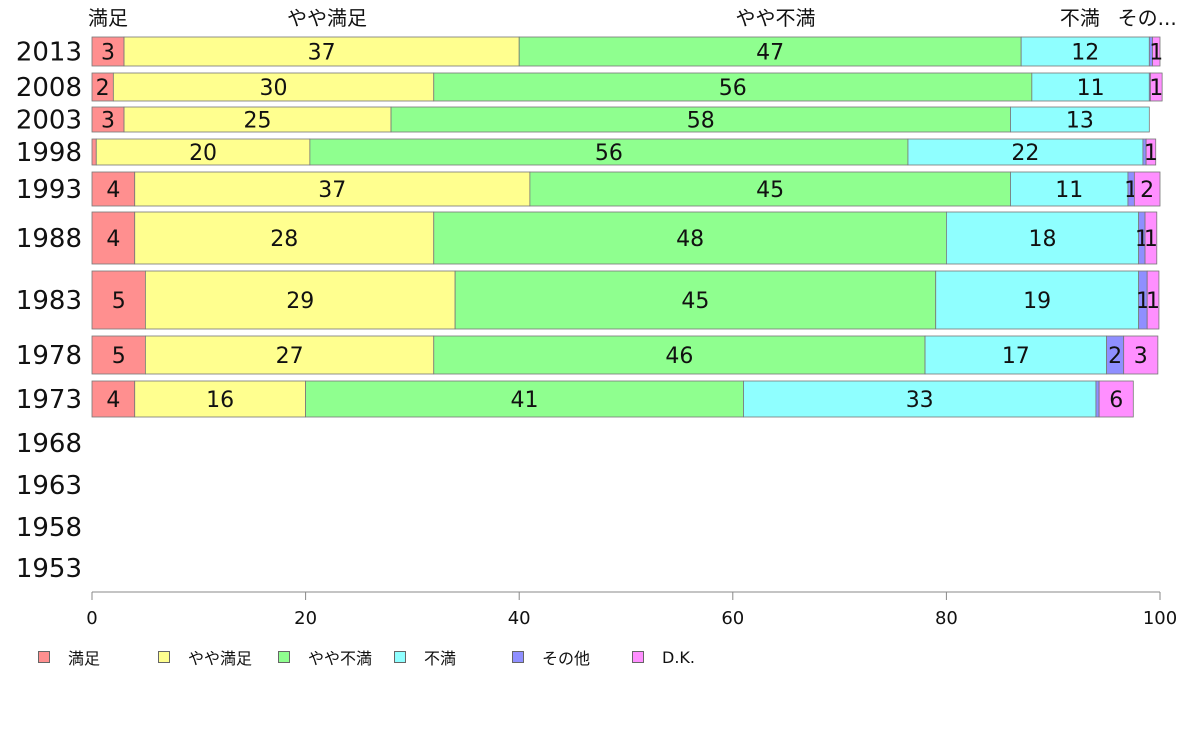 Image resolution: width=1188 pixels, height=736 pixels. Describe the element at coordinates (220, 658) in the screenshot. I see `legend-label: やや満足` at that location.